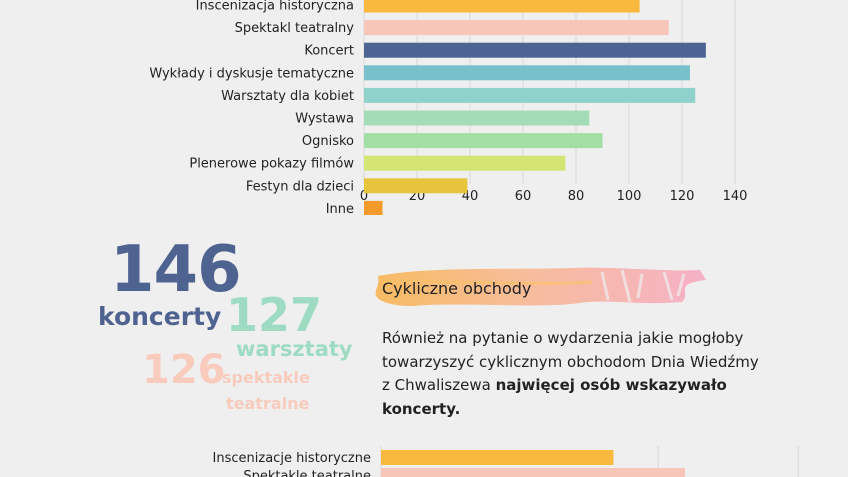 The image size is (848, 477). What do you see at coordinates (735, 196) in the screenshot?
I see `x-tick-label: 140` at bounding box center [735, 196].